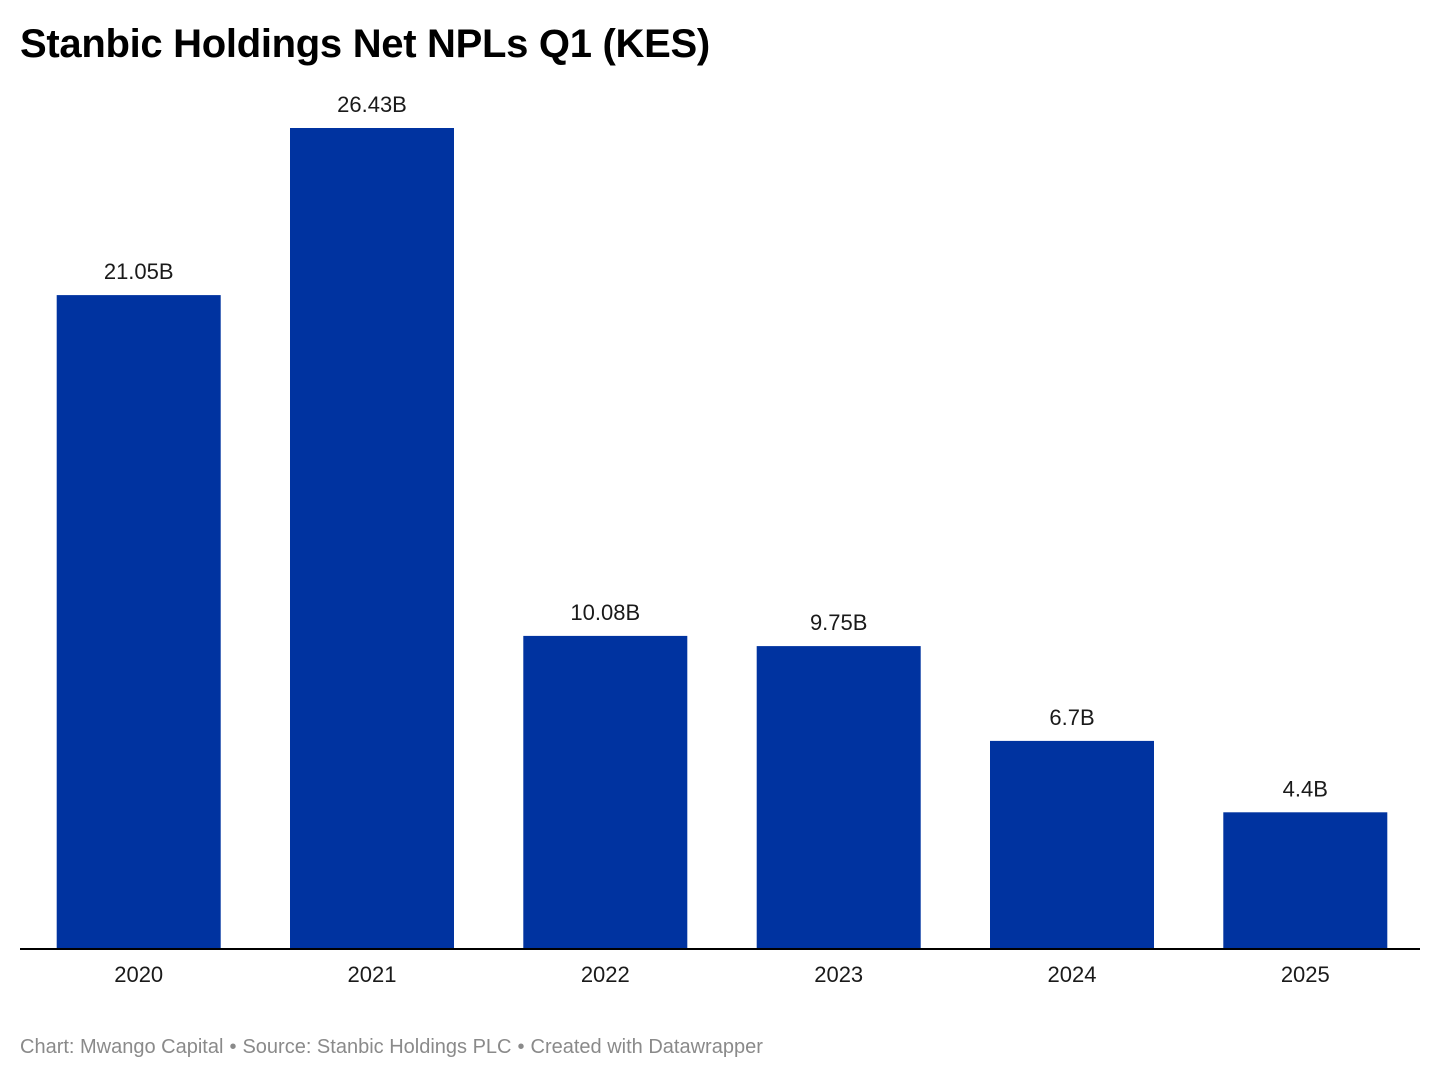 This screenshot has height=1080, width=1440. I want to click on bar-2022, so click(605, 792).